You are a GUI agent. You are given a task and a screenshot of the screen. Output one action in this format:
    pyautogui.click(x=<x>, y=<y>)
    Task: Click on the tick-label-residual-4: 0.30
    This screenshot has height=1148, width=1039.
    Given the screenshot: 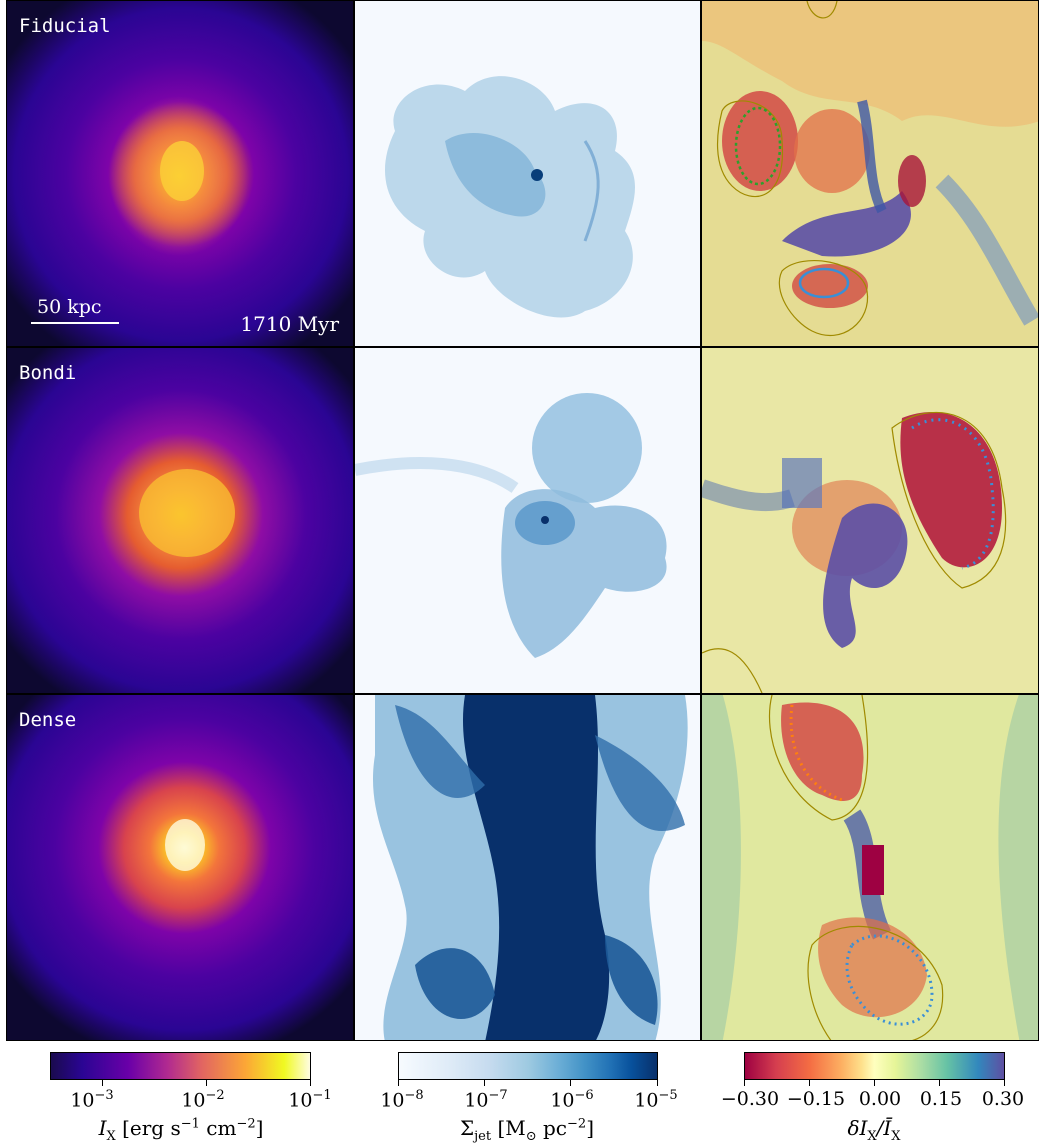 What is the action you would take?
    pyautogui.click(x=1003, y=1099)
    